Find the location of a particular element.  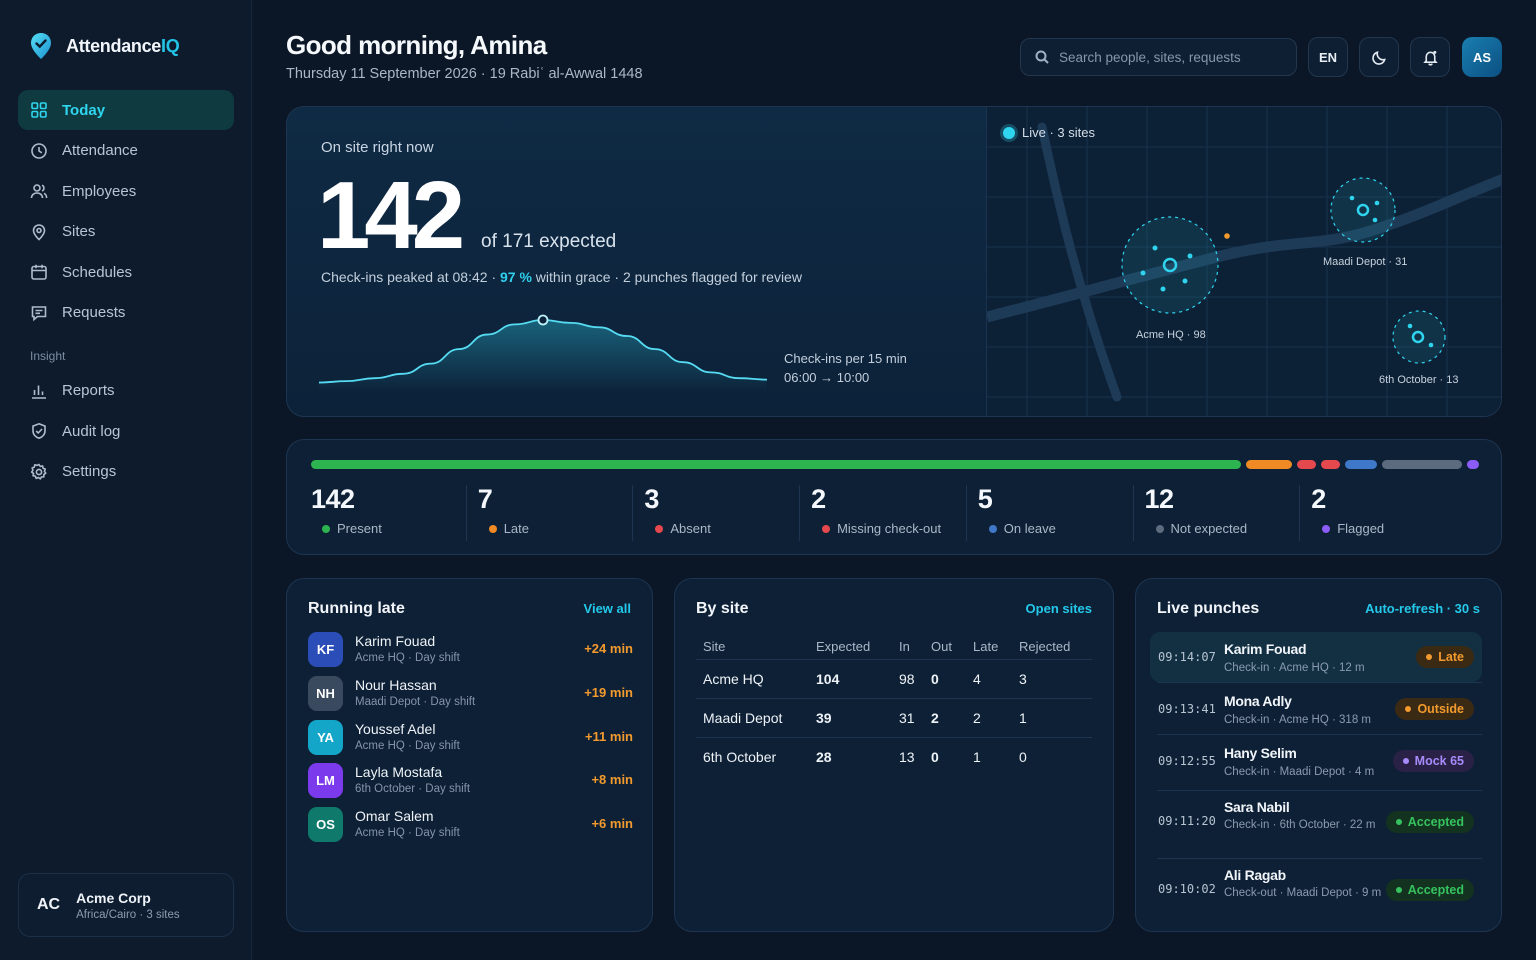

nav-item-audit-log: Audit log is located at coordinates (126, 431).